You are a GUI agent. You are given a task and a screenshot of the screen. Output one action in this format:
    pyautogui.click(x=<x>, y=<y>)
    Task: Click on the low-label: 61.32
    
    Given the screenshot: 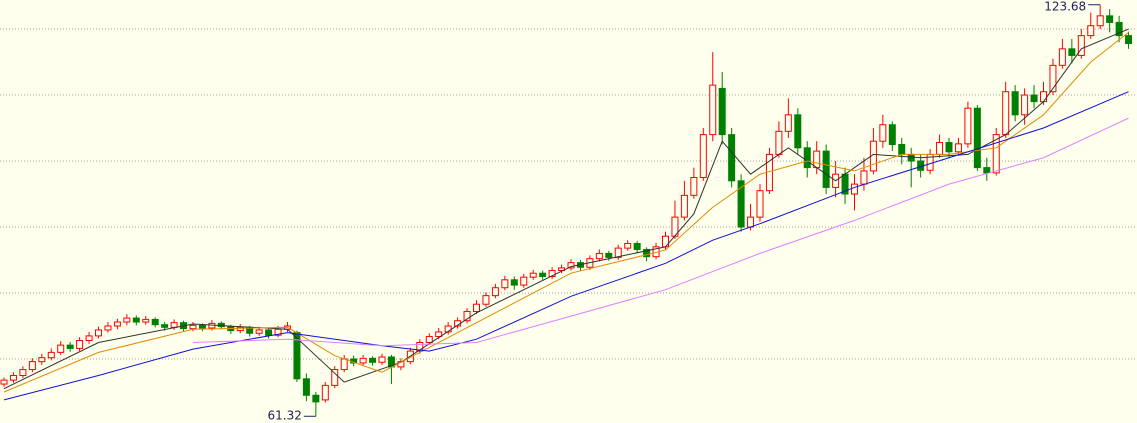 What is the action you would take?
    pyautogui.click(x=284, y=416)
    